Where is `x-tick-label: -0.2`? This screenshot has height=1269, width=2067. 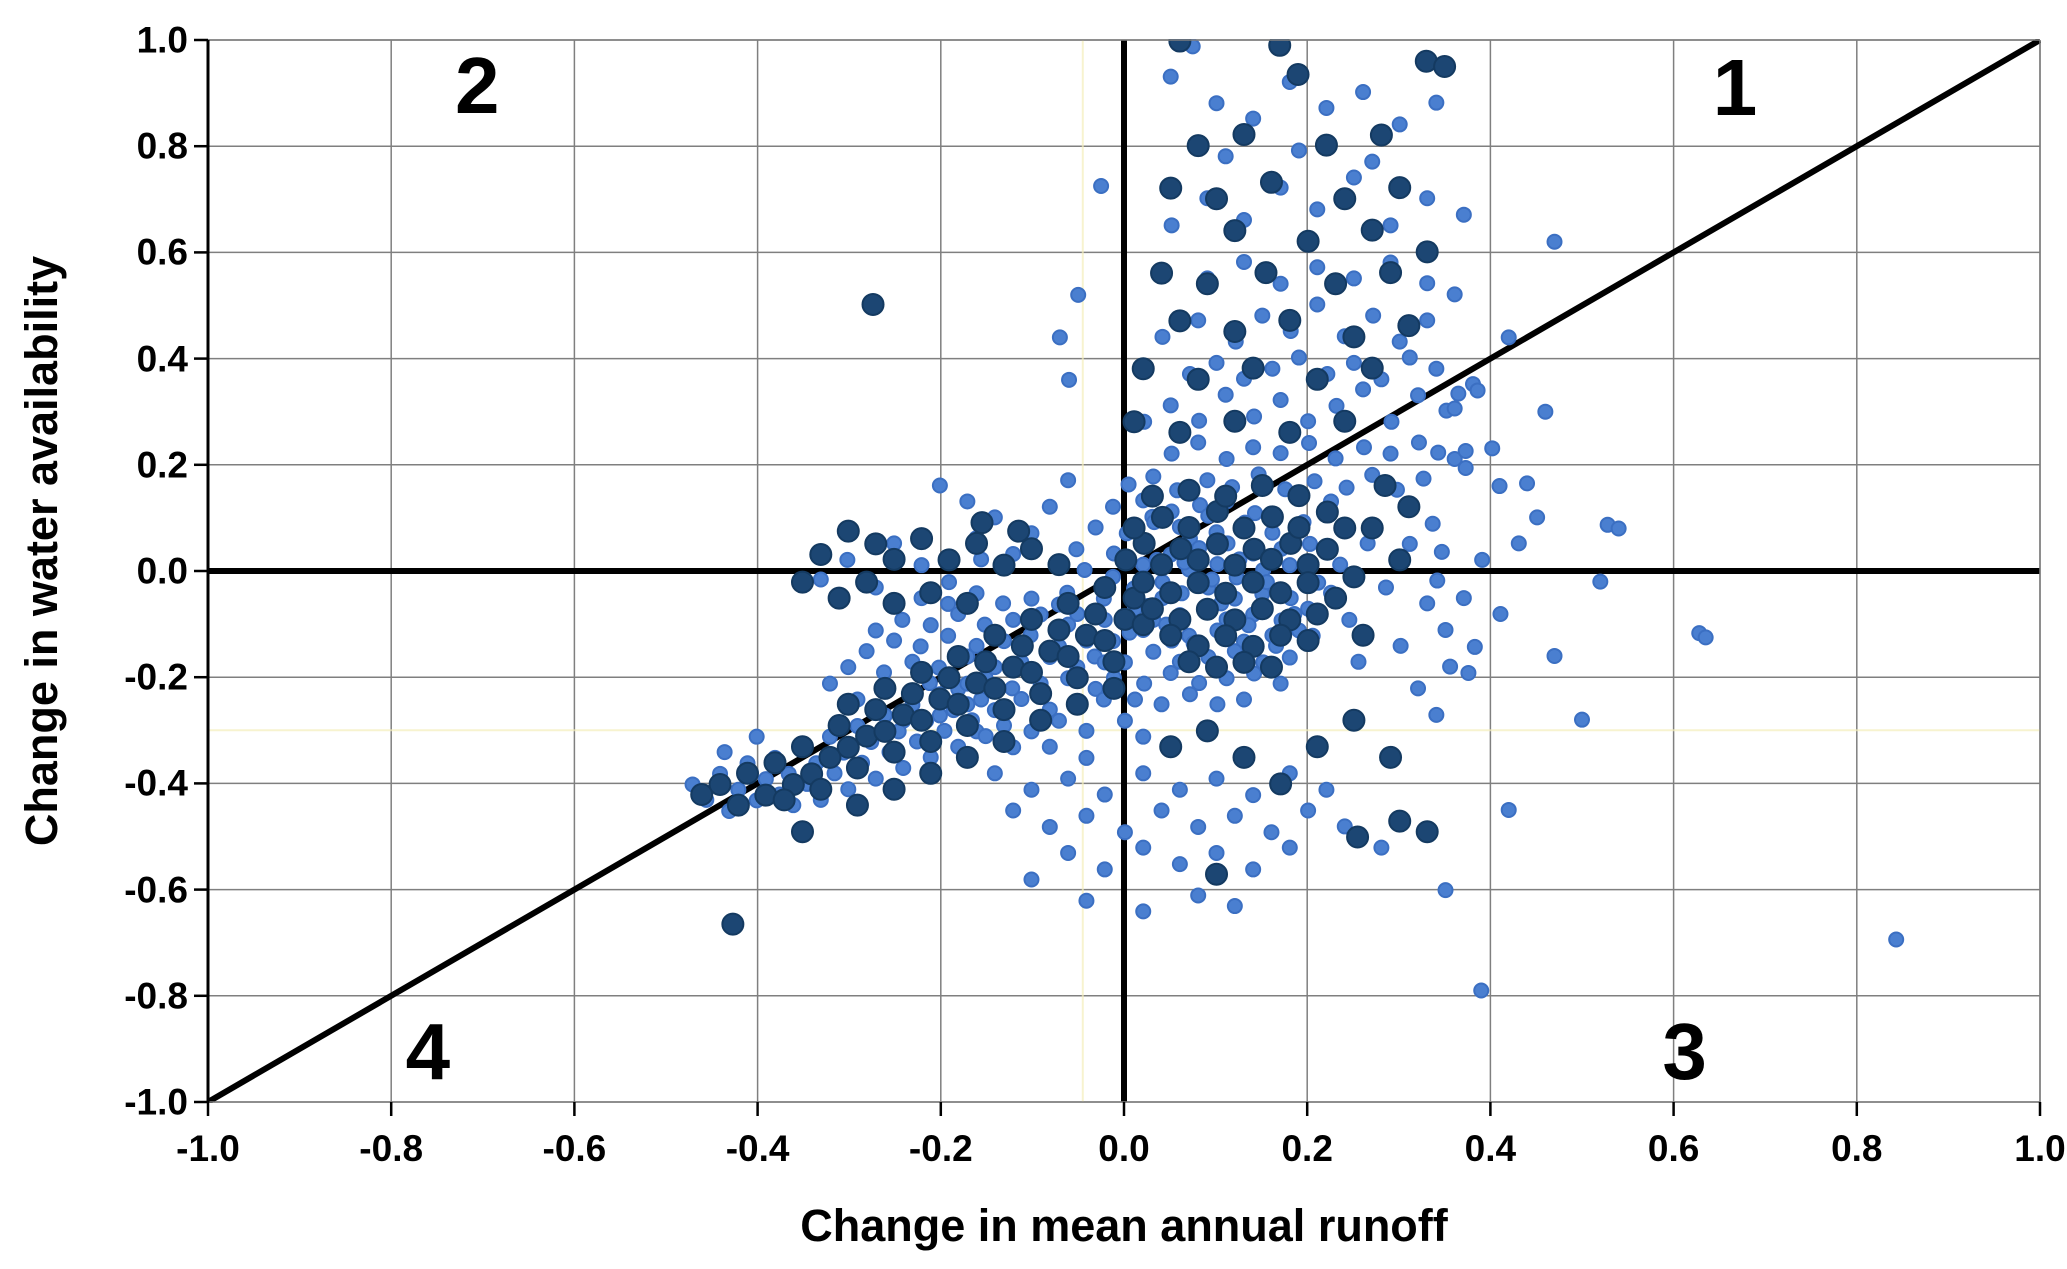
x-tick-label: -0.2 is located at coordinates (940, 1148).